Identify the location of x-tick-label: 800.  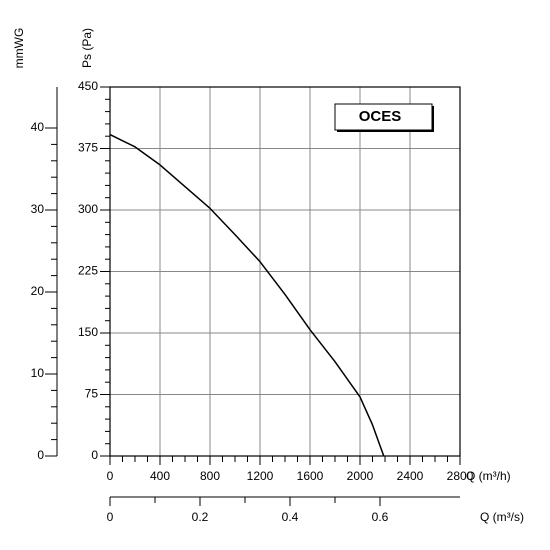
(210, 476).